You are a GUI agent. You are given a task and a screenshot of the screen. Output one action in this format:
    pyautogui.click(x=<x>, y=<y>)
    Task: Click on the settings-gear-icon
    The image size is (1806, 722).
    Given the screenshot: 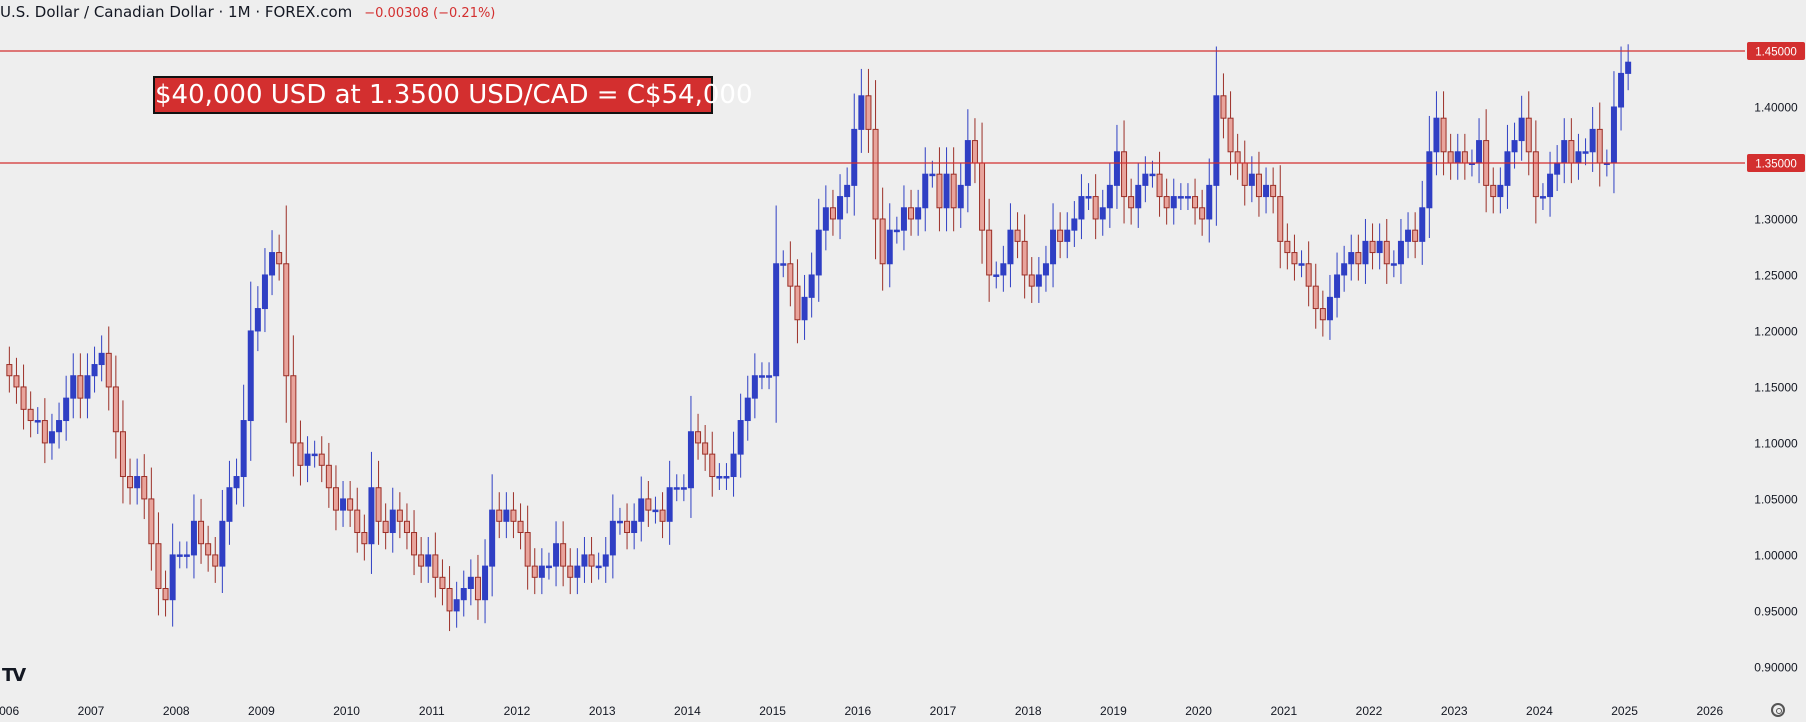 What is the action you would take?
    pyautogui.click(x=1778, y=710)
    